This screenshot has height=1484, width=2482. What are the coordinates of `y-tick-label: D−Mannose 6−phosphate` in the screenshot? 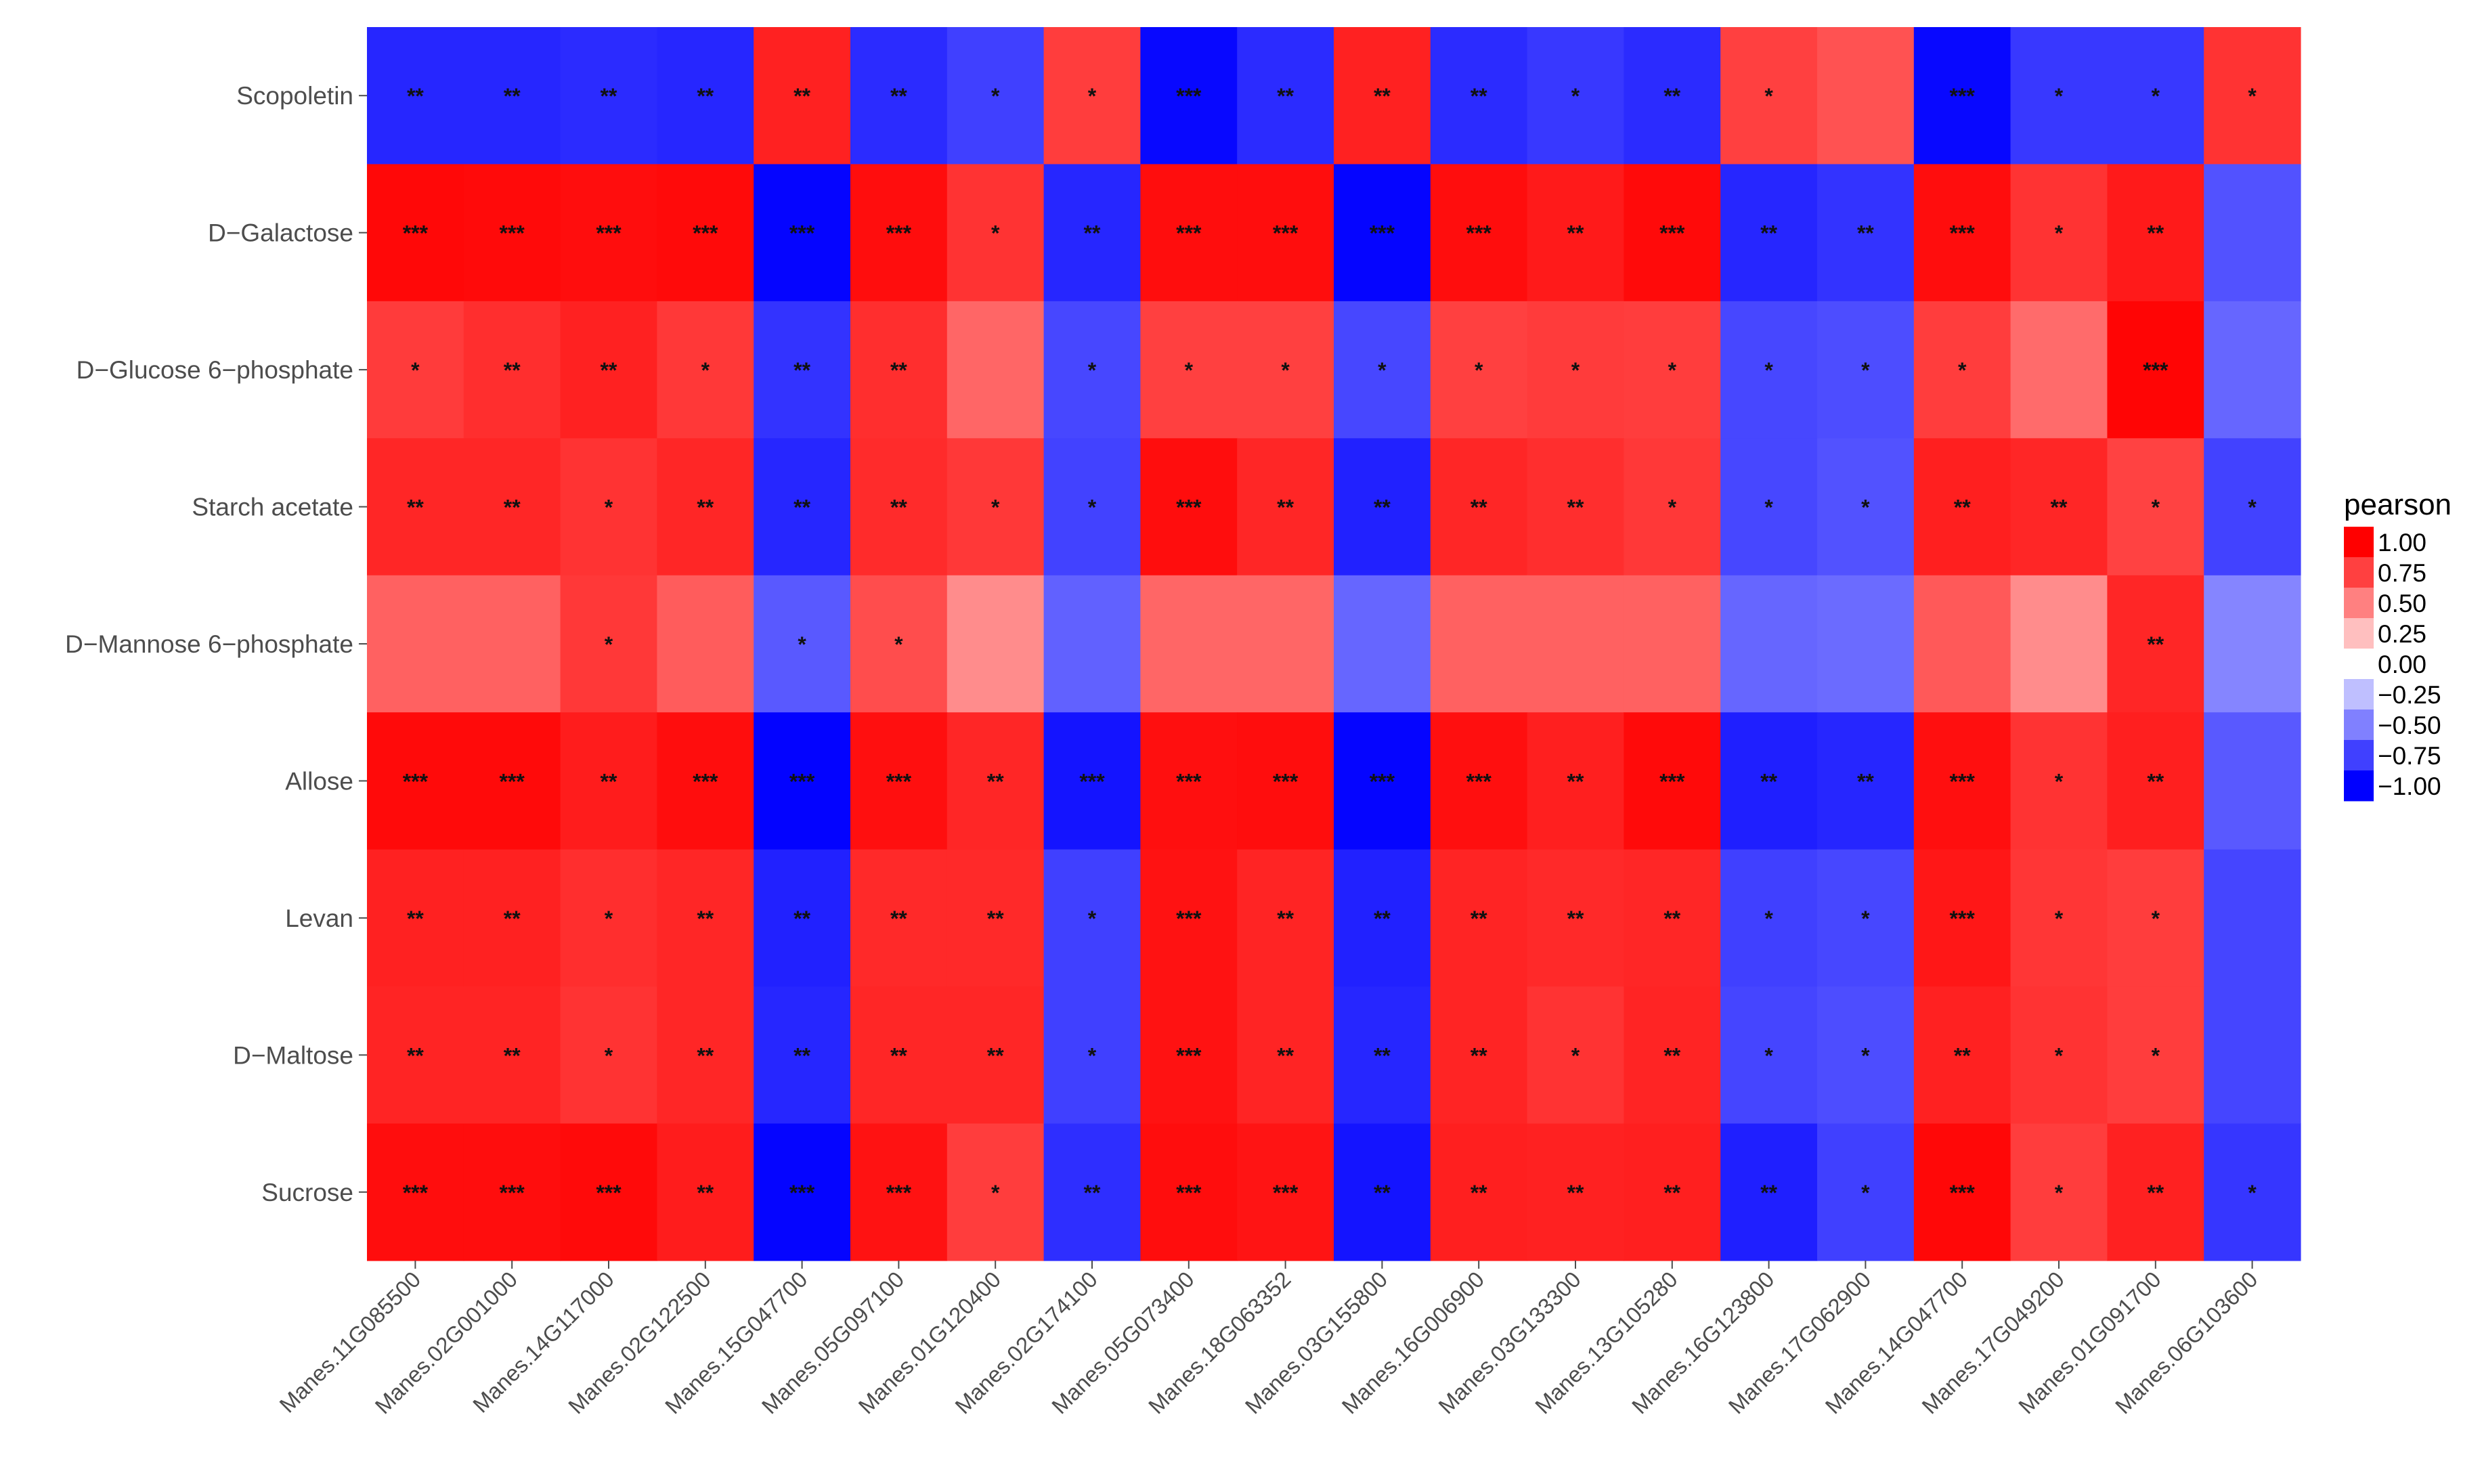 It's located at (209, 644).